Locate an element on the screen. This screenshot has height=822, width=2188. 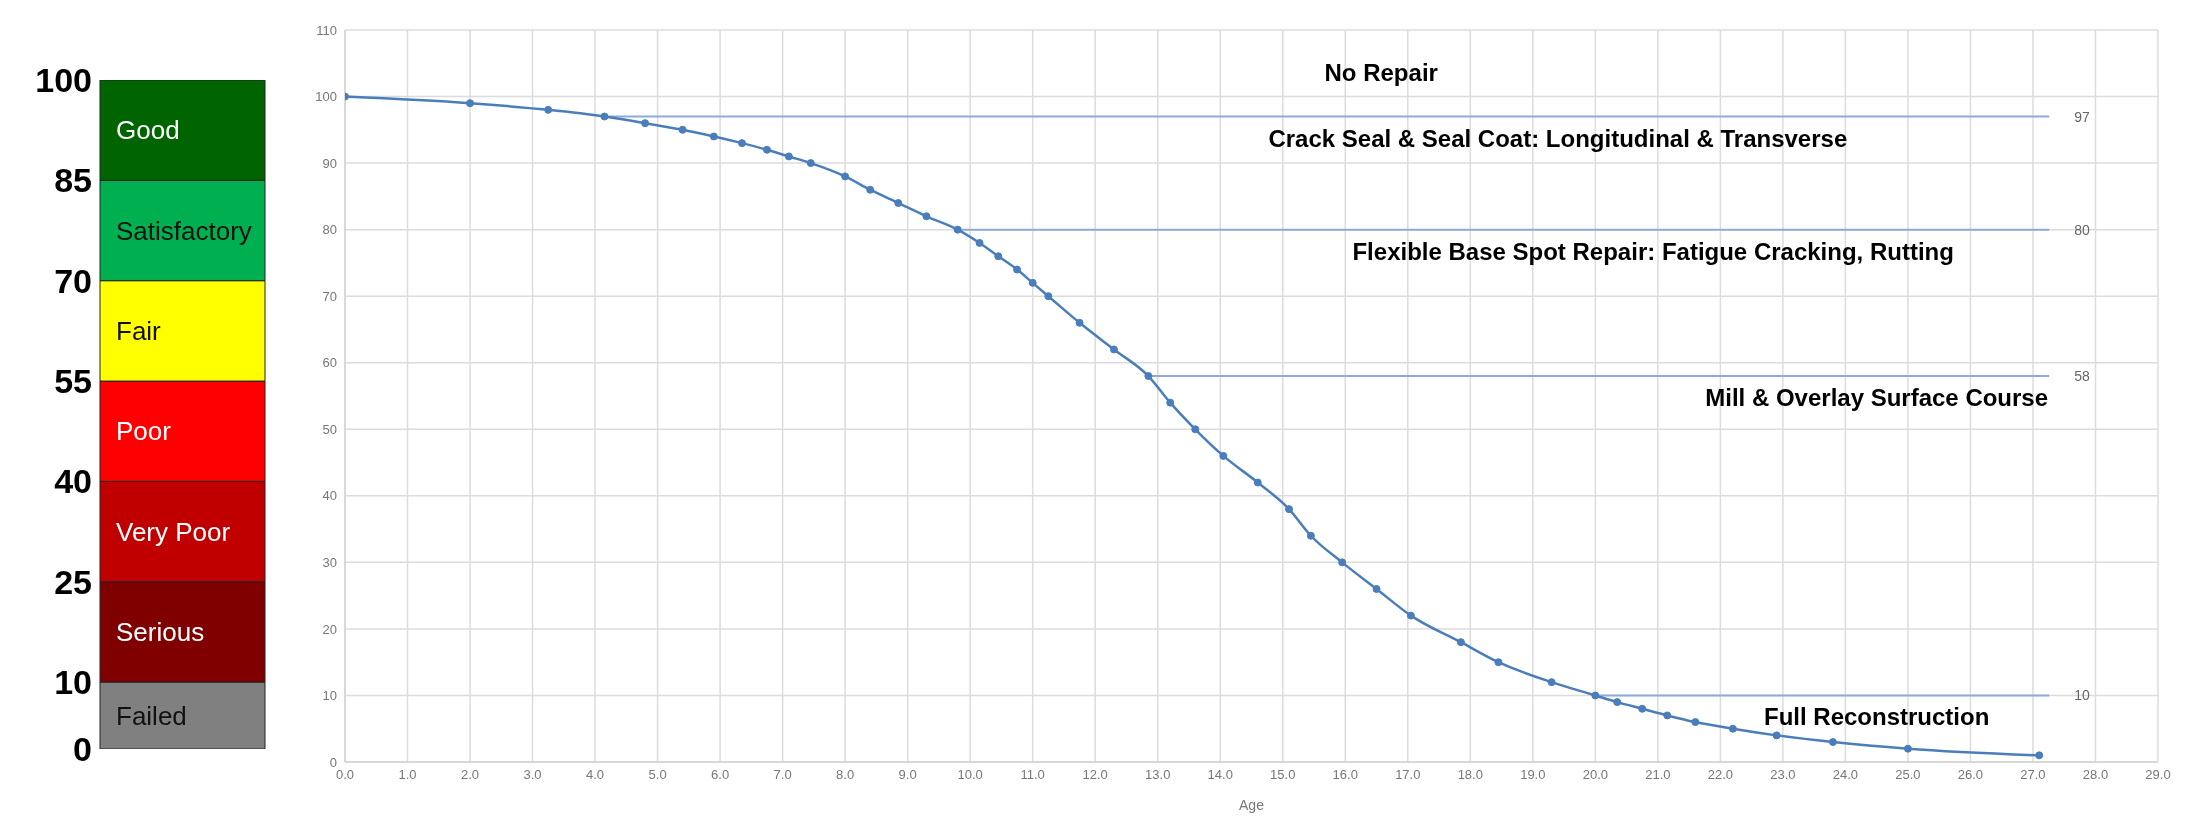
series-label: Very Poor is located at coordinates (173, 531).